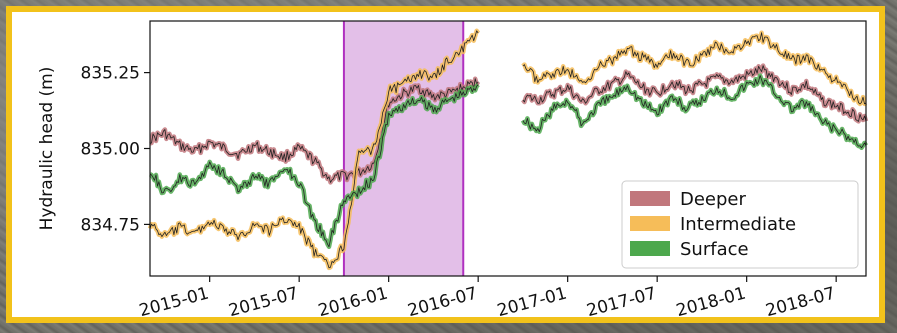 This screenshot has width=897, height=333. Describe the element at coordinates (714, 249) in the screenshot. I see `legend-label-surface: Surface` at that location.